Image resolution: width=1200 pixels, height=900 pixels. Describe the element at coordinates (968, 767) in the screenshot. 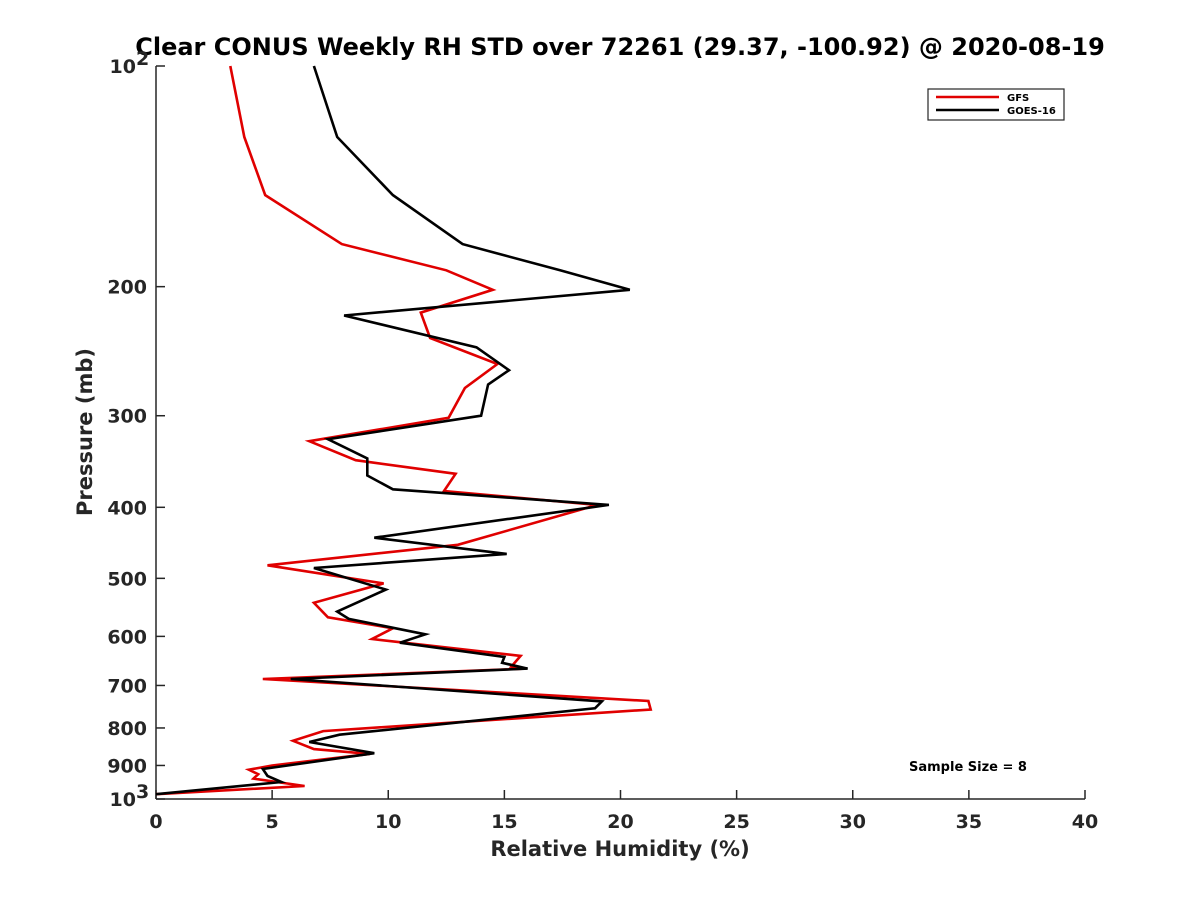

I see `sample-size-annotation: Sample Size = 8` at that location.